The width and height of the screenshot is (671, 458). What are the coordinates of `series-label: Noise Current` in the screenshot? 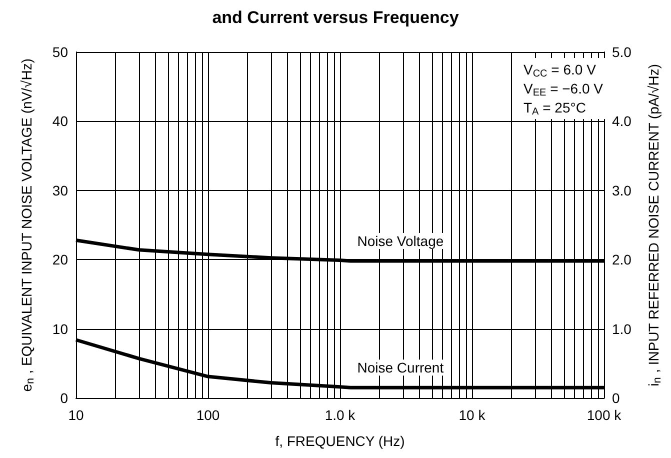 It's located at (400, 368).